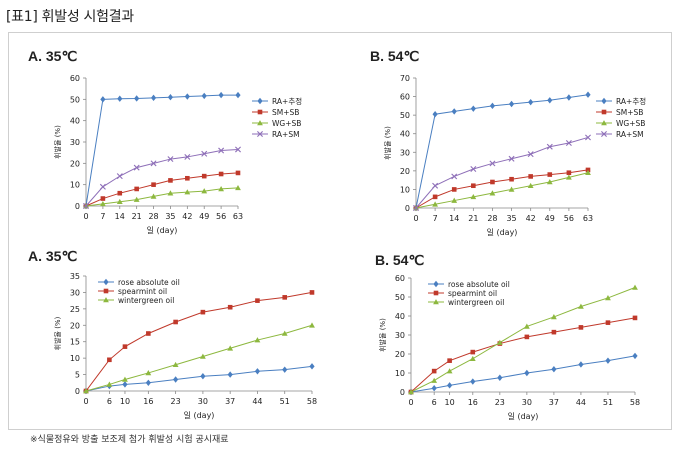 This screenshot has height=449, width=680. Describe the element at coordinates (473, 218) in the screenshot. I see `x-tick-label: 21` at that location.